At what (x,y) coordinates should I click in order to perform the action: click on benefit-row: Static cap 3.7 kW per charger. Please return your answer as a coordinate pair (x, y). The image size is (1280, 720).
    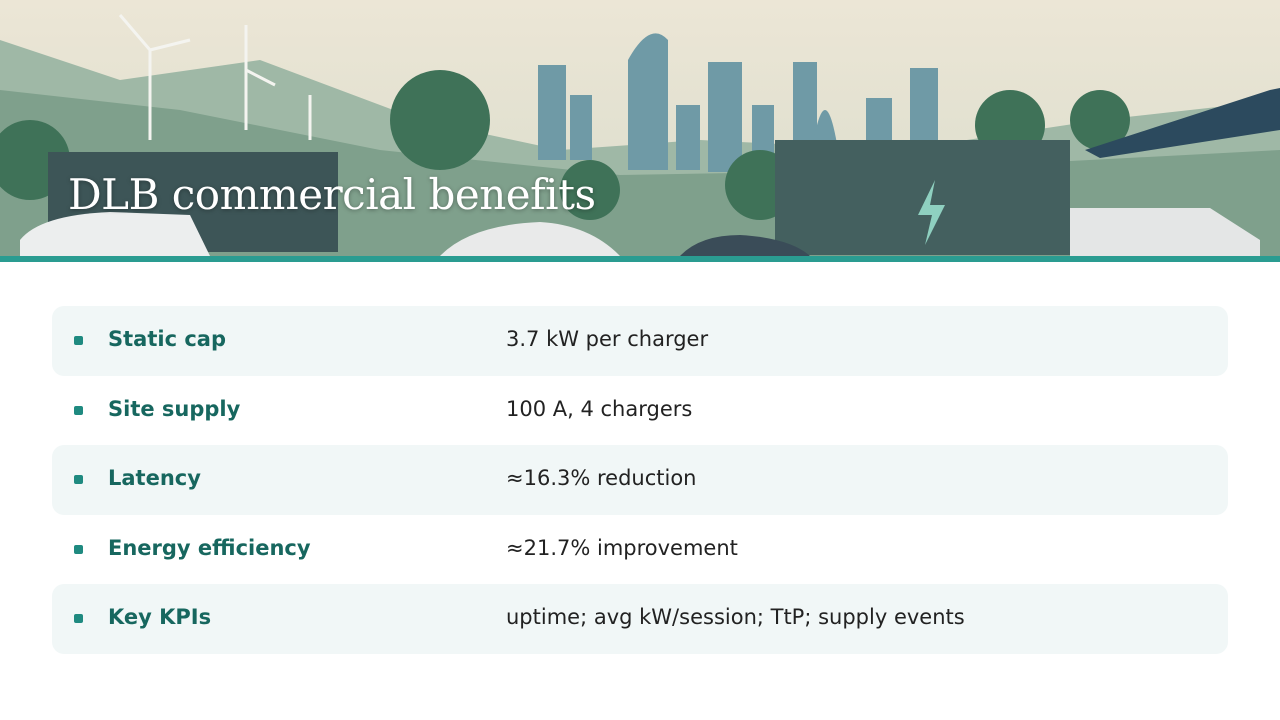
    Looking at the image, I should click on (640, 341).